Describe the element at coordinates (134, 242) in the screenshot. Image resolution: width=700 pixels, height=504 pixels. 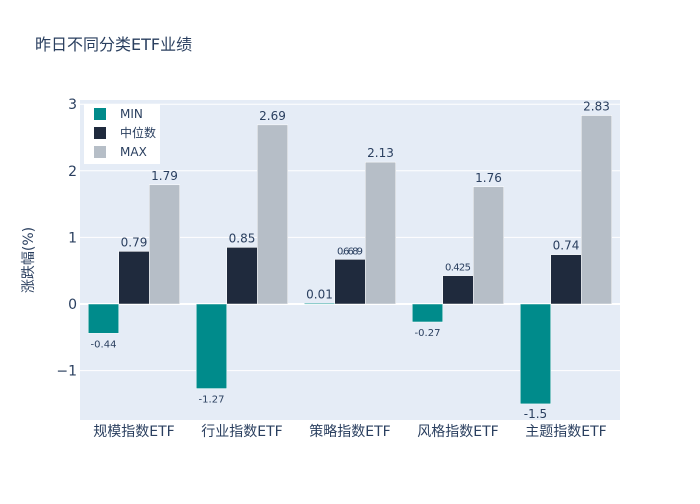
I see `data-label: 0.79` at that location.